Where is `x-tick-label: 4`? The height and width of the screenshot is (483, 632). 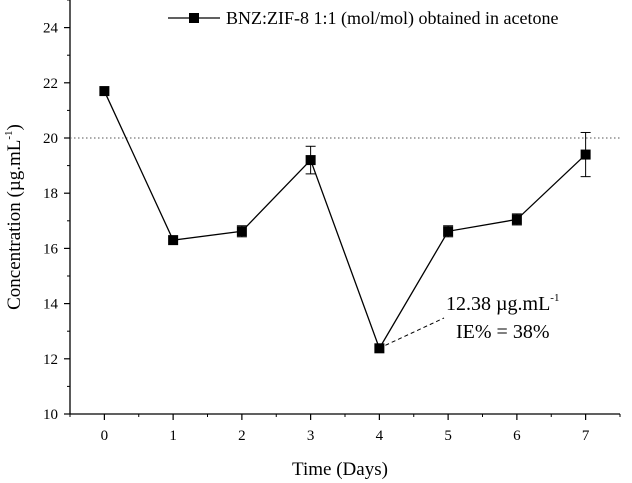
x-tick-label: 4 is located at coordinates (380, 436).